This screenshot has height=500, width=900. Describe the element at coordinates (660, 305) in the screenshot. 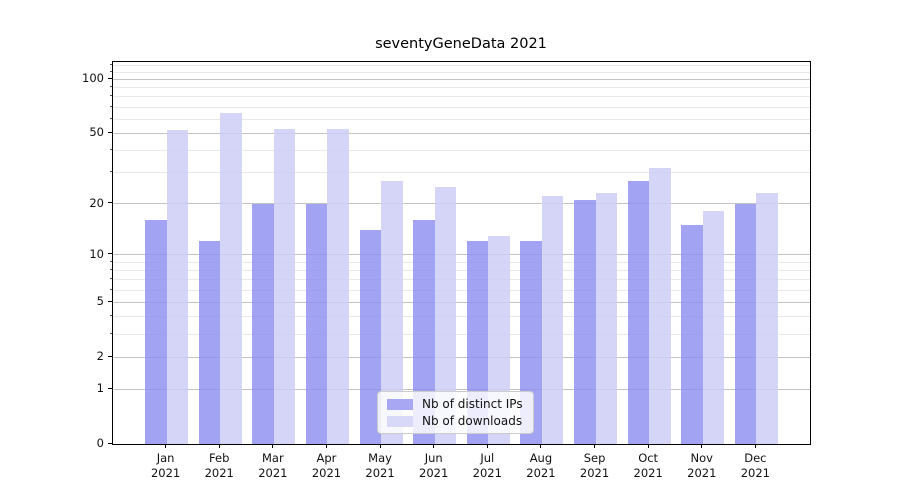

I see `bar-downloads-oct` at that location.